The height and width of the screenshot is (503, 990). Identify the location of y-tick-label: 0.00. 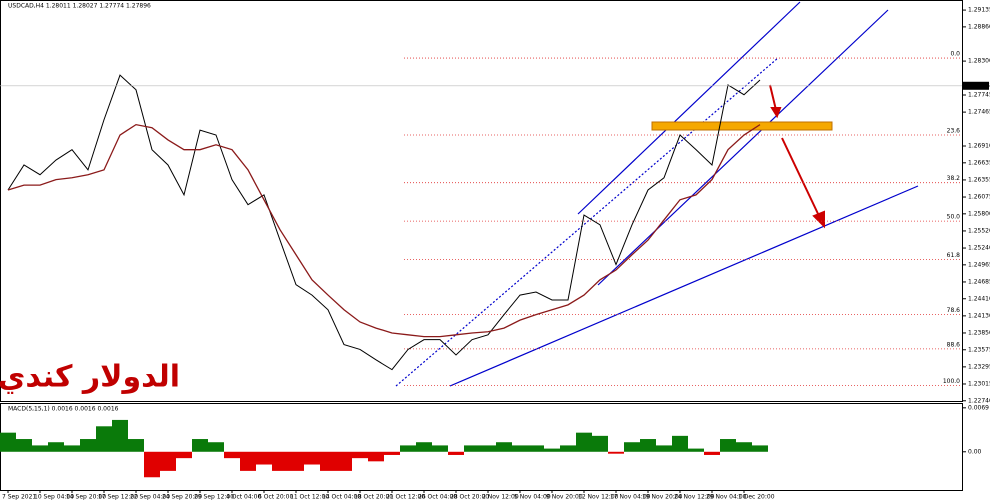
(975, 451).